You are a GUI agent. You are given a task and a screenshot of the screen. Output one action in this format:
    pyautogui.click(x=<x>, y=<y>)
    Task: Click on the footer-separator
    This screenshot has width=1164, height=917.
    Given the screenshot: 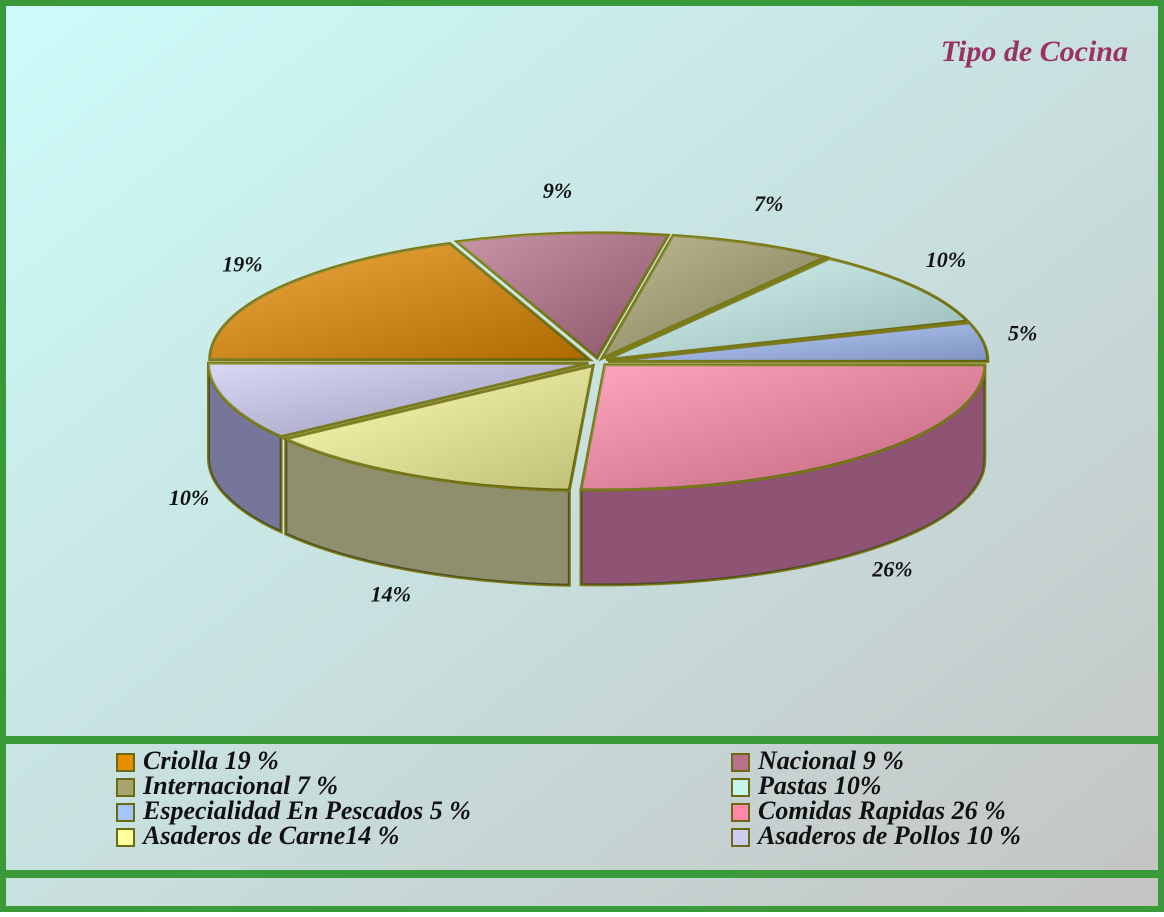 What is the action you would take?
    pyautogui.click(x=582, y=874)
    